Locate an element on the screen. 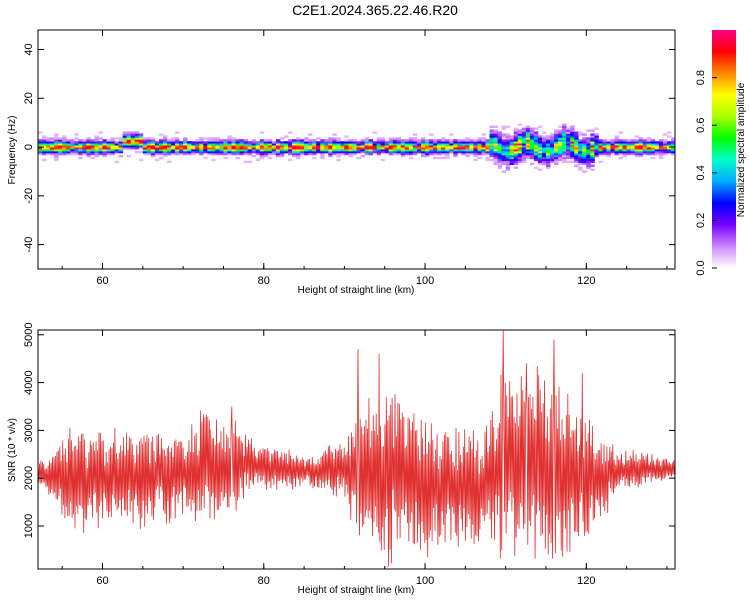 The height and width of the screenshot is (600, 750). spectrogram-y-tick-label: 40 is located at coordinates (29, 49).